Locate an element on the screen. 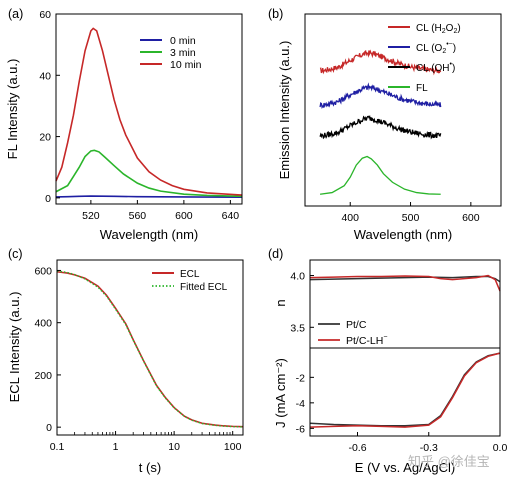 The height and width of the screenshot is (485, 513). panel-c-ytick-200: 200 is located at coordinates (43, 376).